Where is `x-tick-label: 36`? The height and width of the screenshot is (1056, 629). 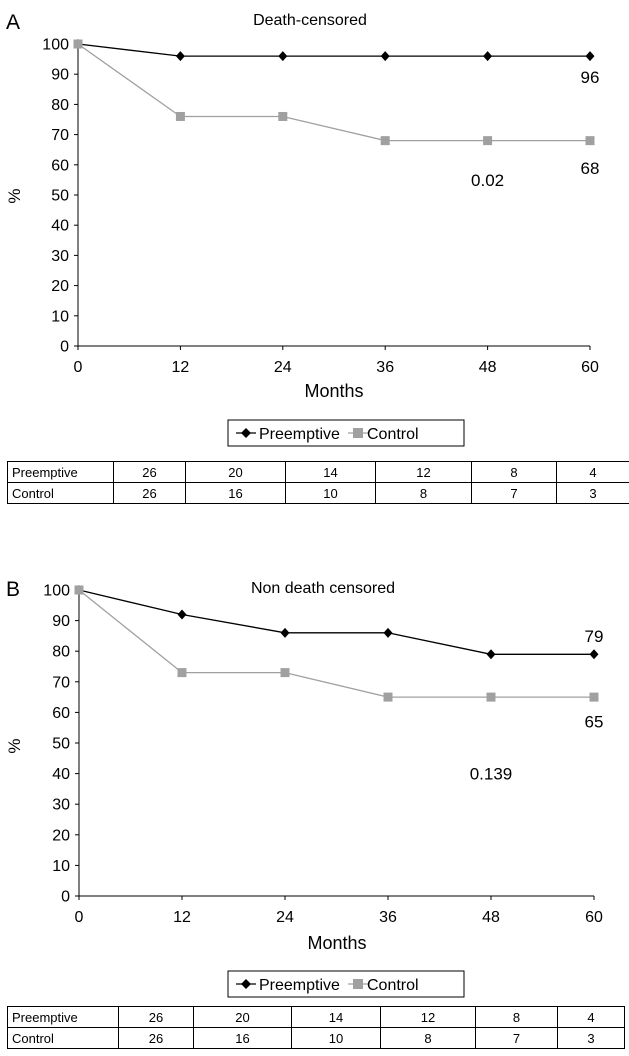
x-tick-label: 36 is located at coordinates (385, 367).